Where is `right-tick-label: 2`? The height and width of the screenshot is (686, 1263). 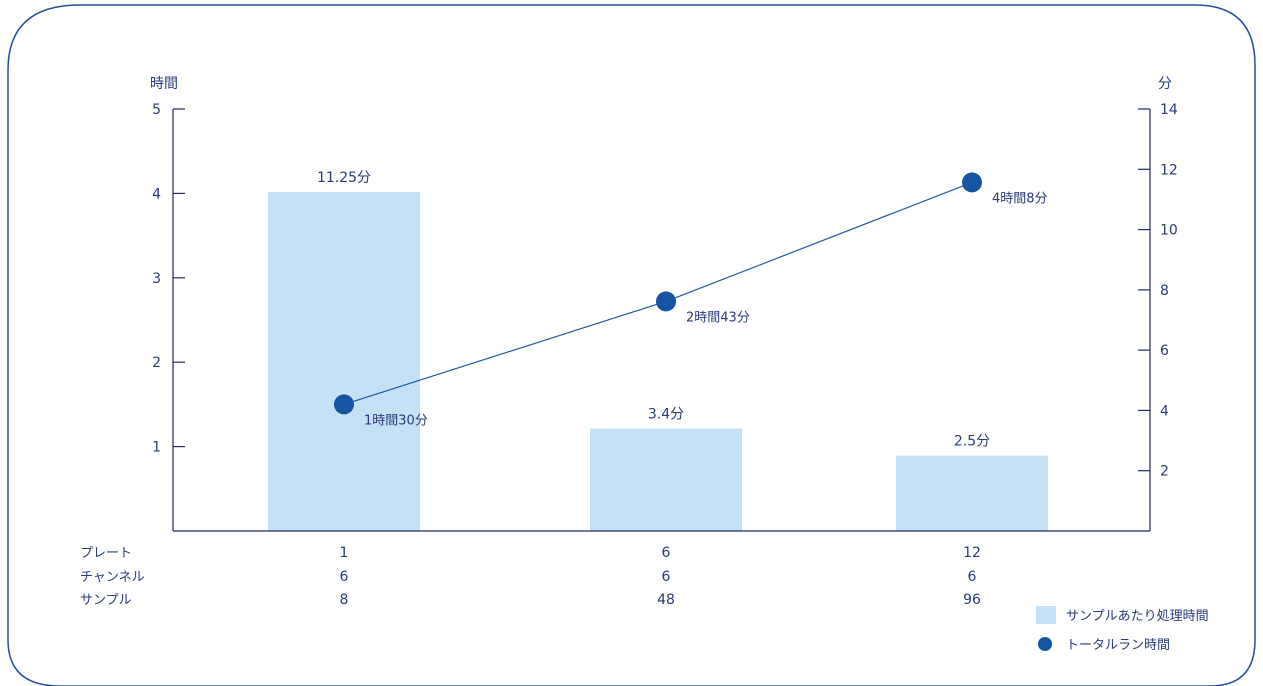
right-tick-label: 2 is located at coordinates (1164, 472).